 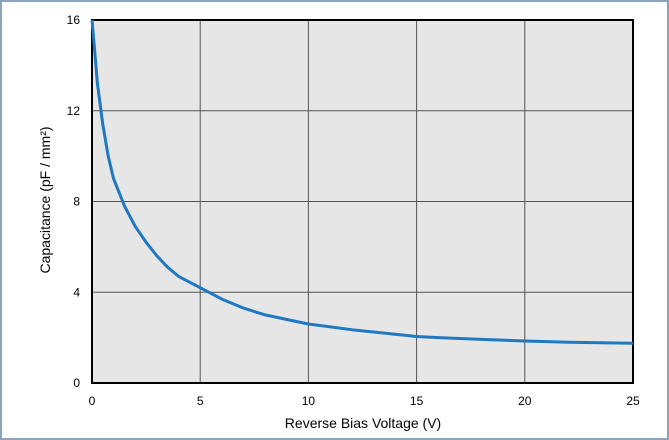 What do you see at coordinates (363, 423) in the screenshot?
I see `x-axis-label: Reverse Bias Voltage (V)` at bounding box center [363, 423].